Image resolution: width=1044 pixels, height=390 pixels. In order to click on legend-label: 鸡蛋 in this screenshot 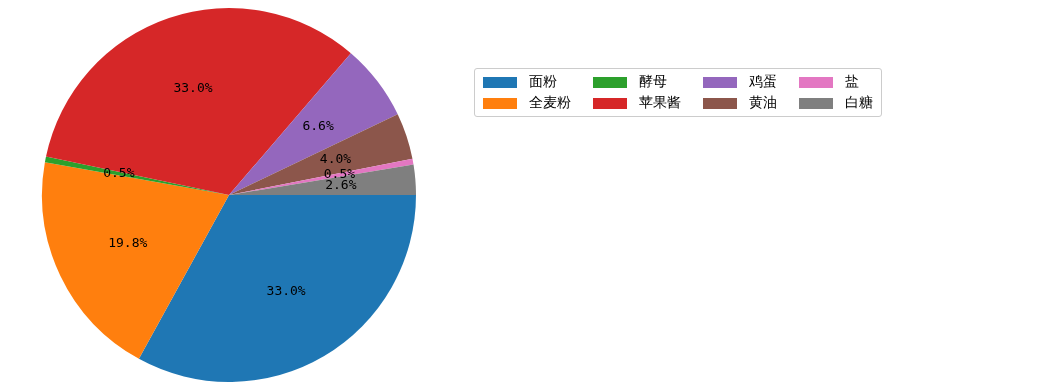, I will do `click(763, 82)`.